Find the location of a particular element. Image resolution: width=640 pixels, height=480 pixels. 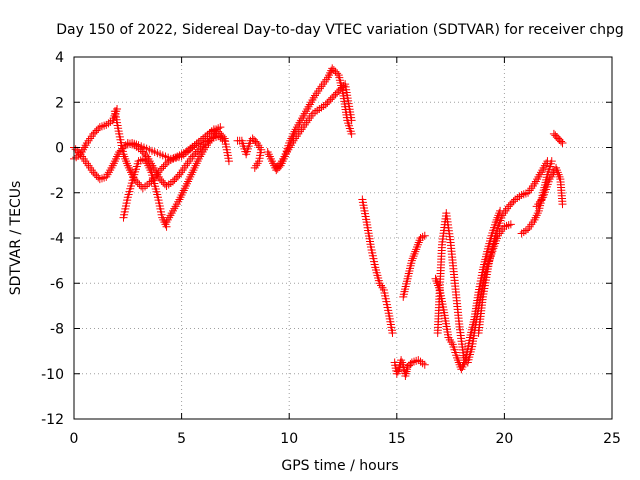

x-axis-label: GPS time / hours is located at coordinates (339, 466).